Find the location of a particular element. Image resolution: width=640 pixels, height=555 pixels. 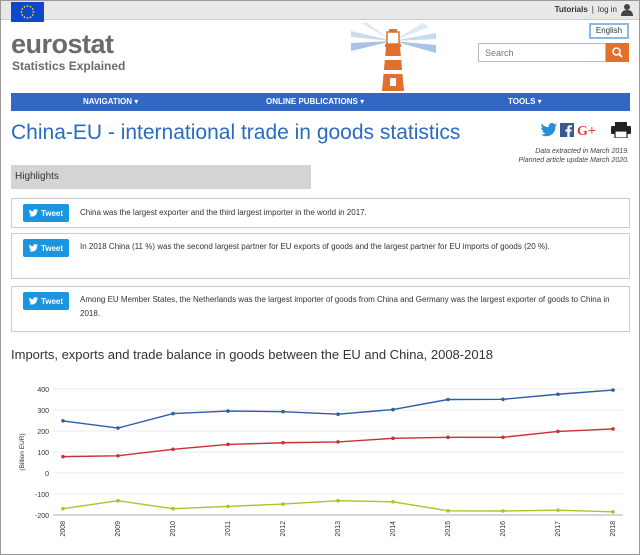

facebook-icon is located at coordinates (567, 130).